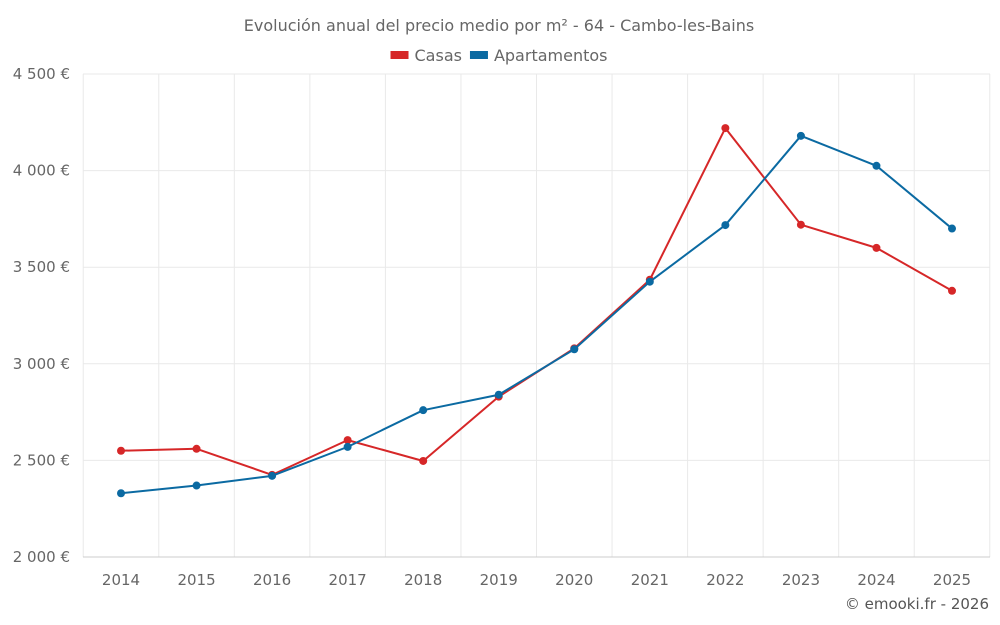 The width and height of the screenshot is (1000, 625). What do you see at coordinates (348, 580) in the screenshot?
I see `x-tick-label: 2017` at bounding box center [348, 580].